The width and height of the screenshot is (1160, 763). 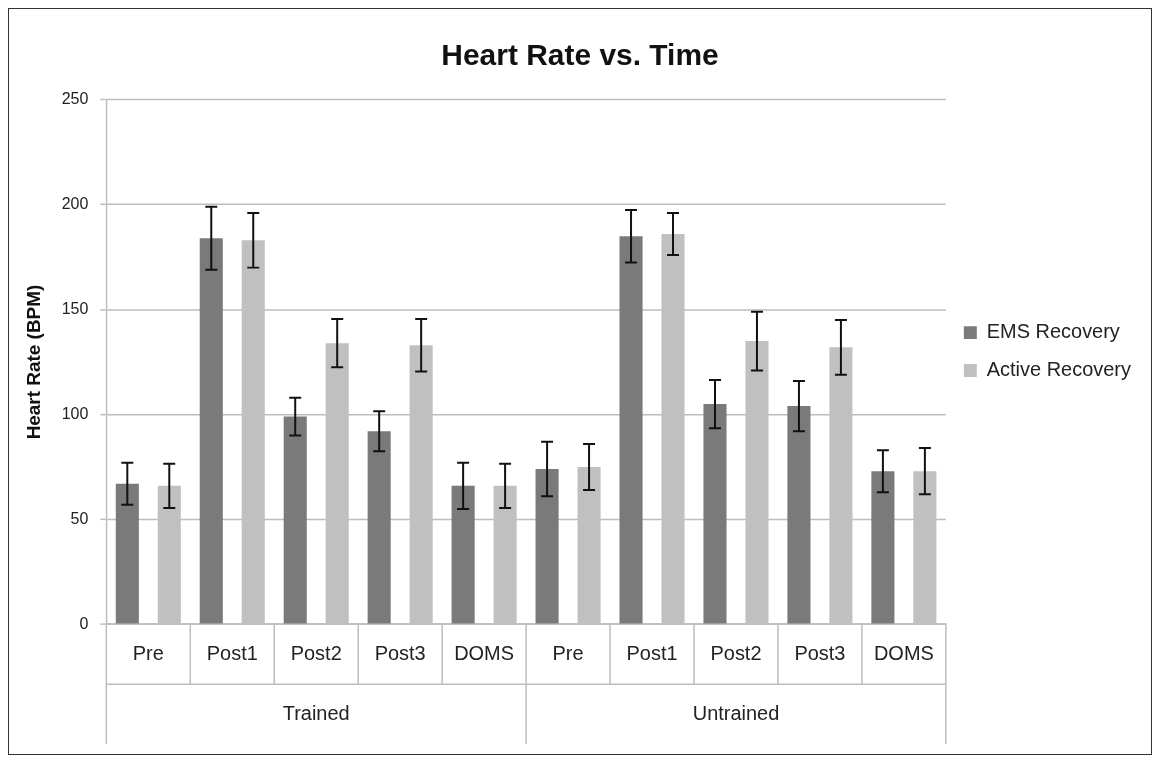 What do you see at coordinates (1058, 369) in the screenshot?
I see `legend-label: Active Recovery` at bounding box center [1058, 369].